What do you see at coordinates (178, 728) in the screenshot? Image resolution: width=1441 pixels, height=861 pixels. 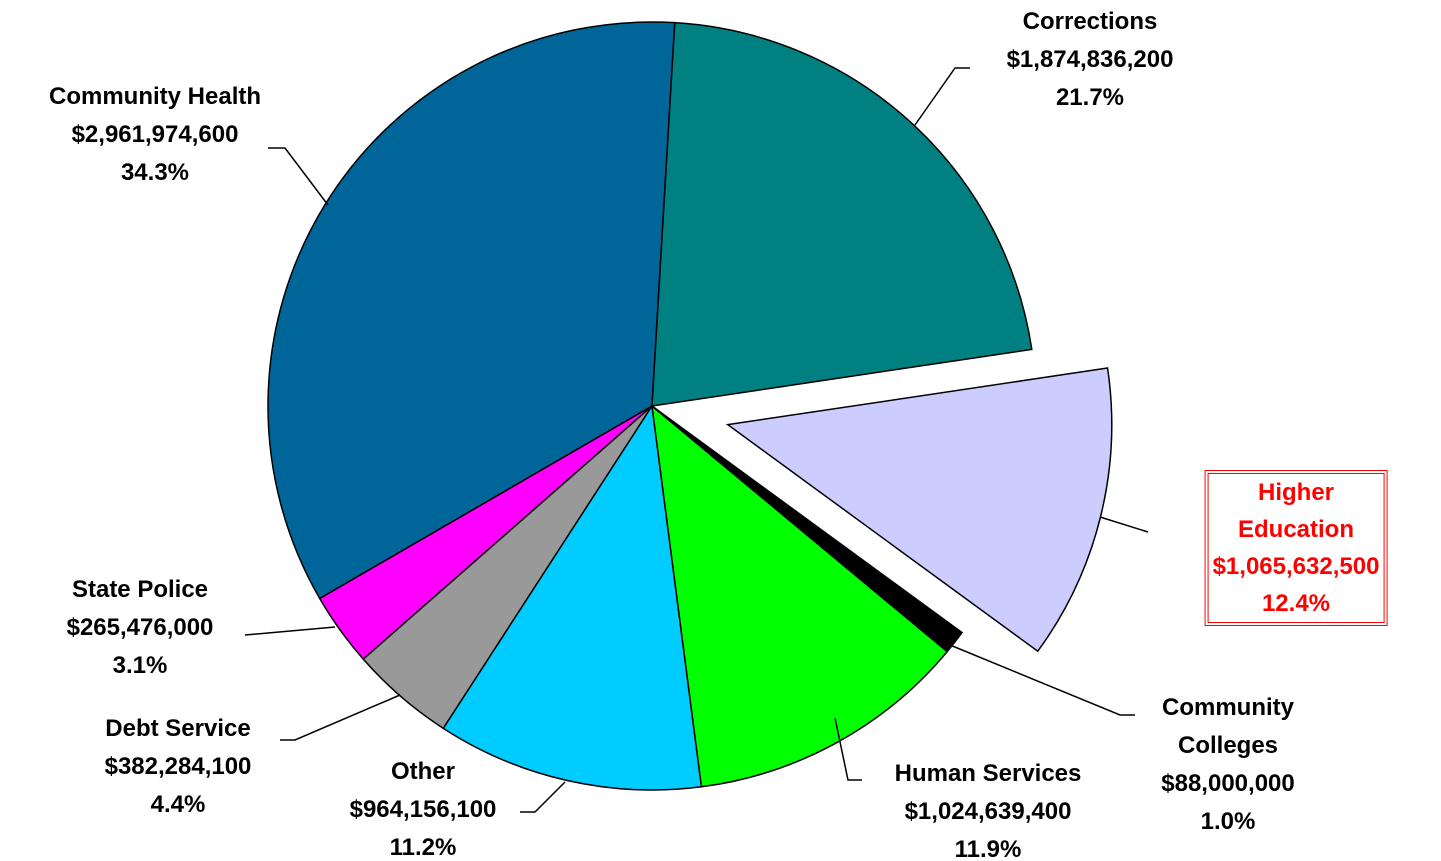 I see `label-name: Debt Service` at bounding box center [178, 728].